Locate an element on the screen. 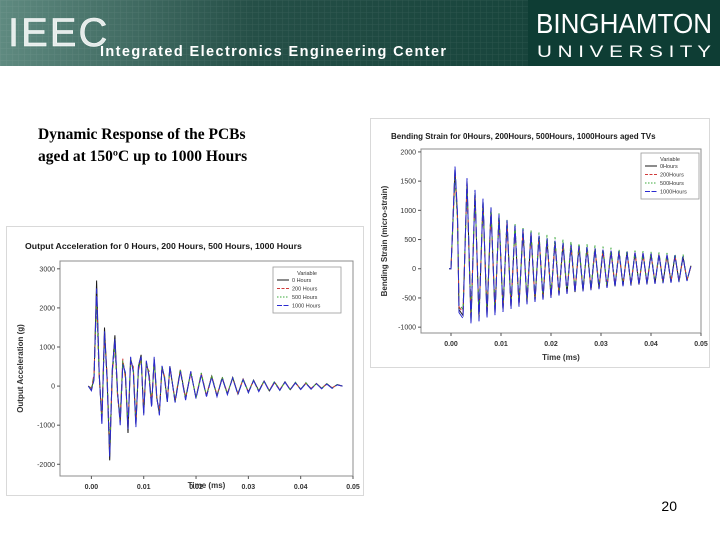 This screenshot has height=540, width=720. banner-grid-texture is located at coordinates (265, 33).